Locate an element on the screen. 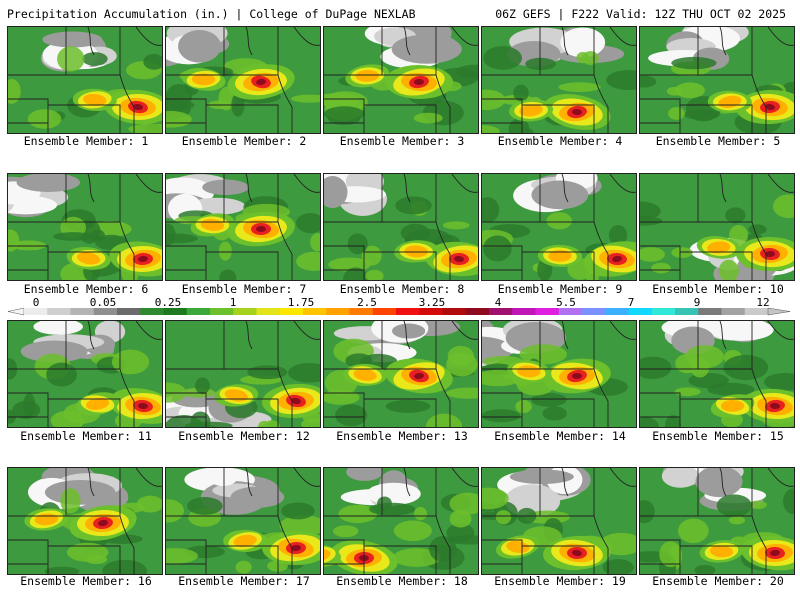  colorbar-tick-label: 2.5 is located at coordinates (367, 302).